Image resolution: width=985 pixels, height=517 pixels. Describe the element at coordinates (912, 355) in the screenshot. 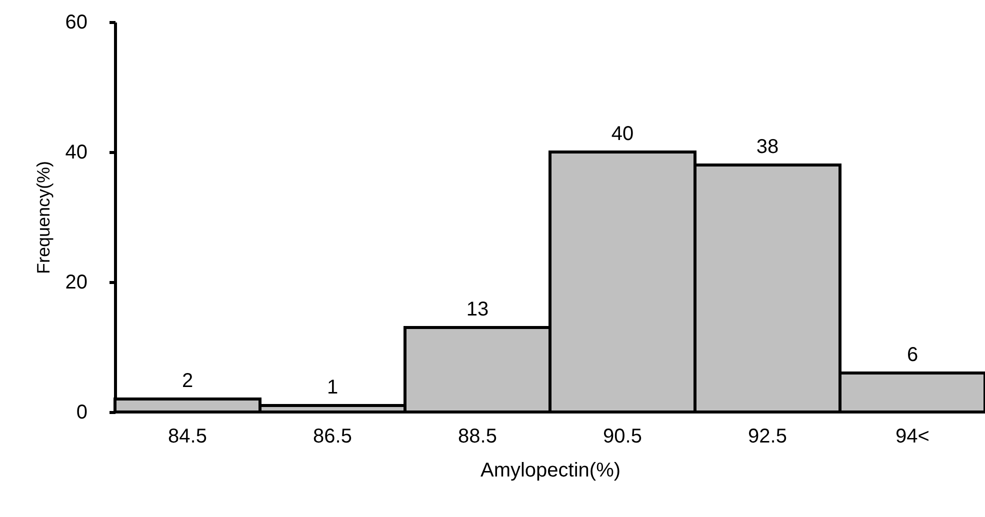

I see `data-label: 6` at that location.